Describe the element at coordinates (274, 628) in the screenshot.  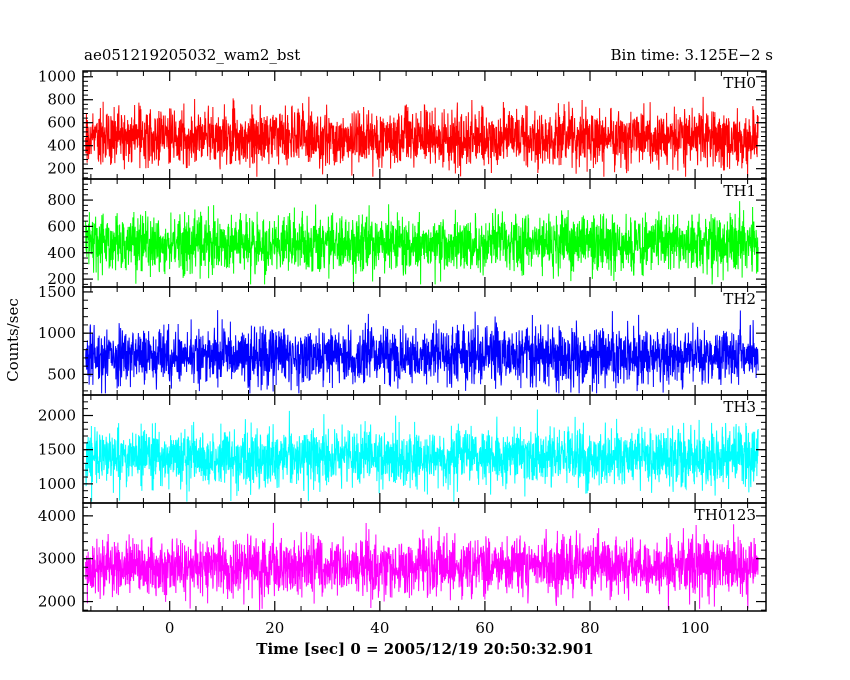
I see `x-tick-label: 20` at that location.